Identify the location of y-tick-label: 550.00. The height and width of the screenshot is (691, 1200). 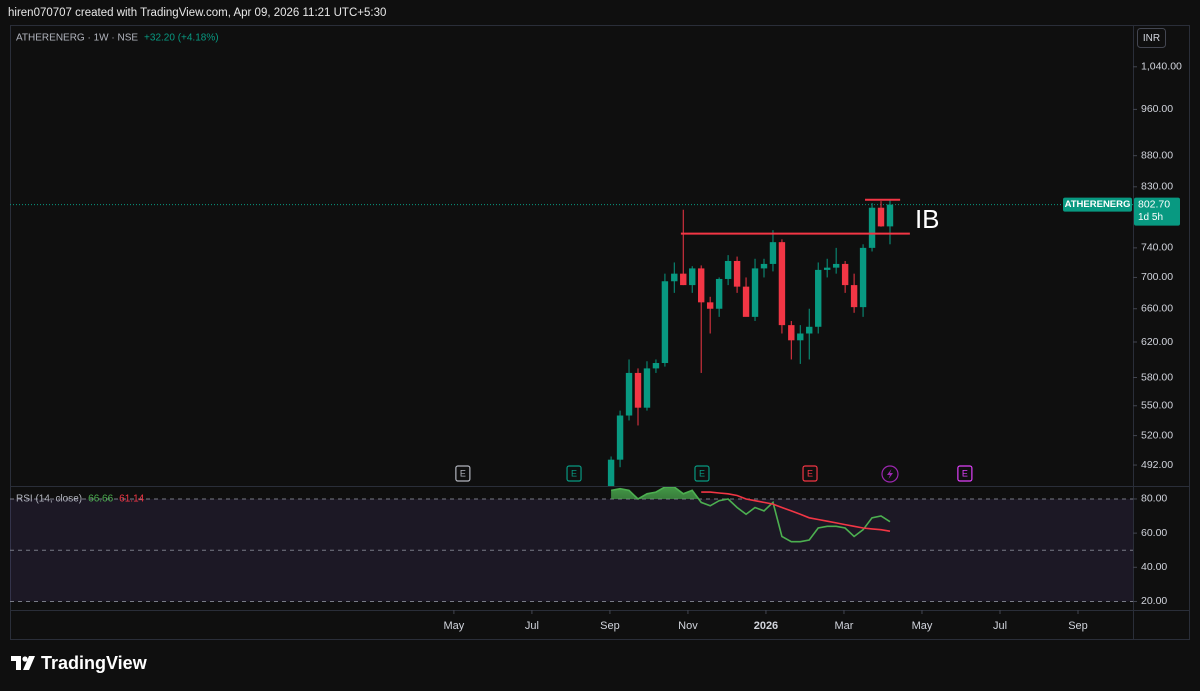
(1157, 406).